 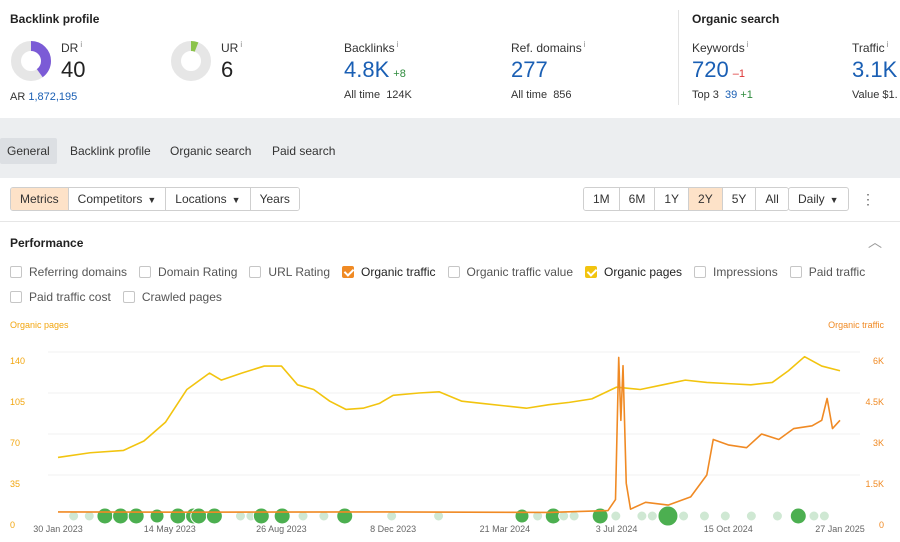 What do you see at coordinates (53, 97) in the screenshot?
I see `ar-value: 1,872,195` at bounding box center [53, 97].